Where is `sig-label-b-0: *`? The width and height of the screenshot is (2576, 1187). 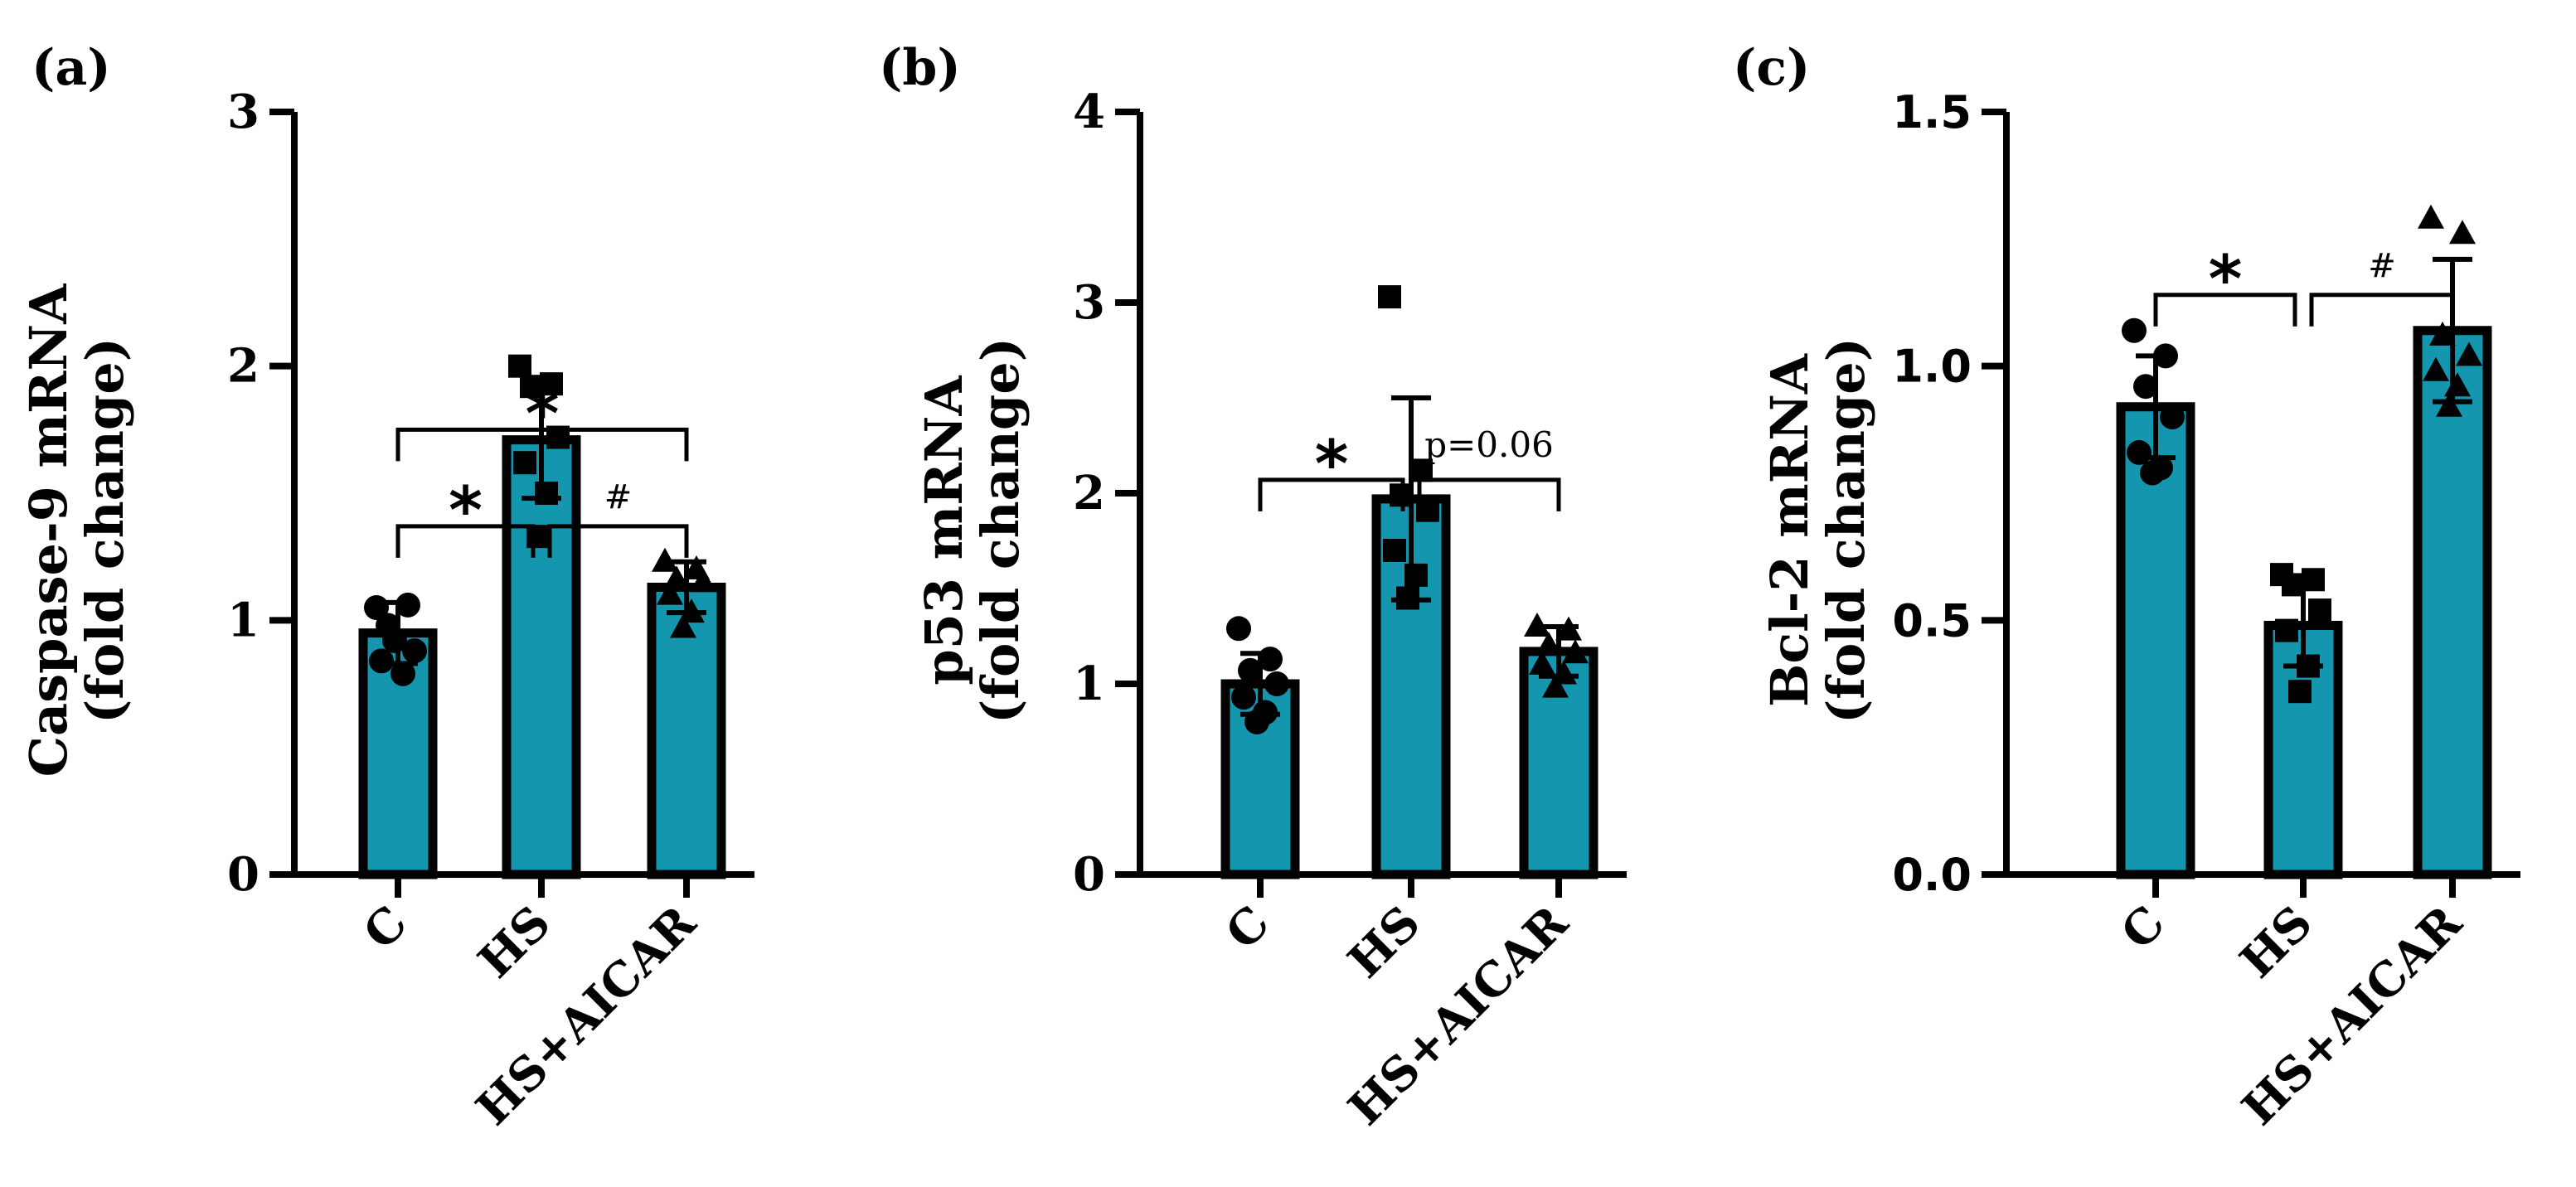 sig-label-b-0: * is located at coordinates (1332, 465).